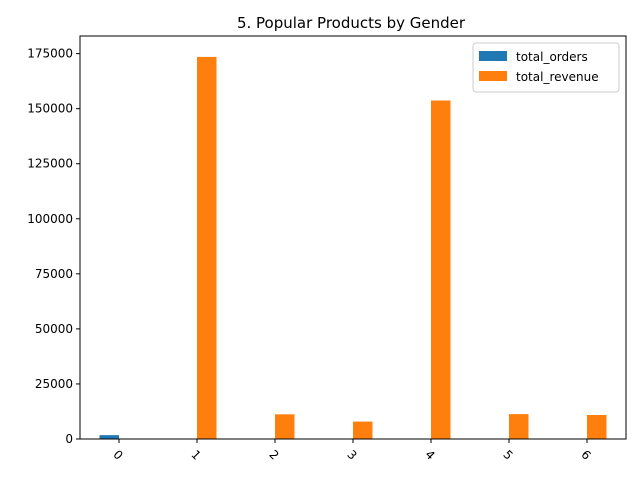 The width and height of the screenshot is (640, 480). I want to click on legend-swatch-total_revenue, so click(493, 76).